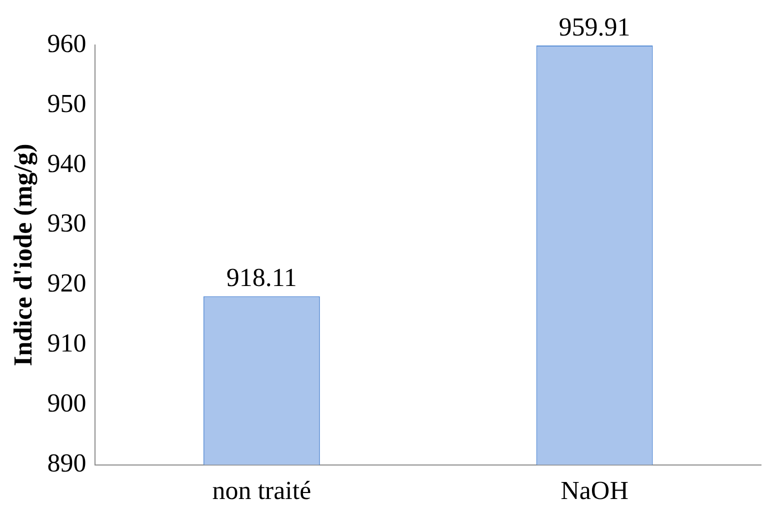  I want to click on y-tick-label: 930, so click(66, 223).